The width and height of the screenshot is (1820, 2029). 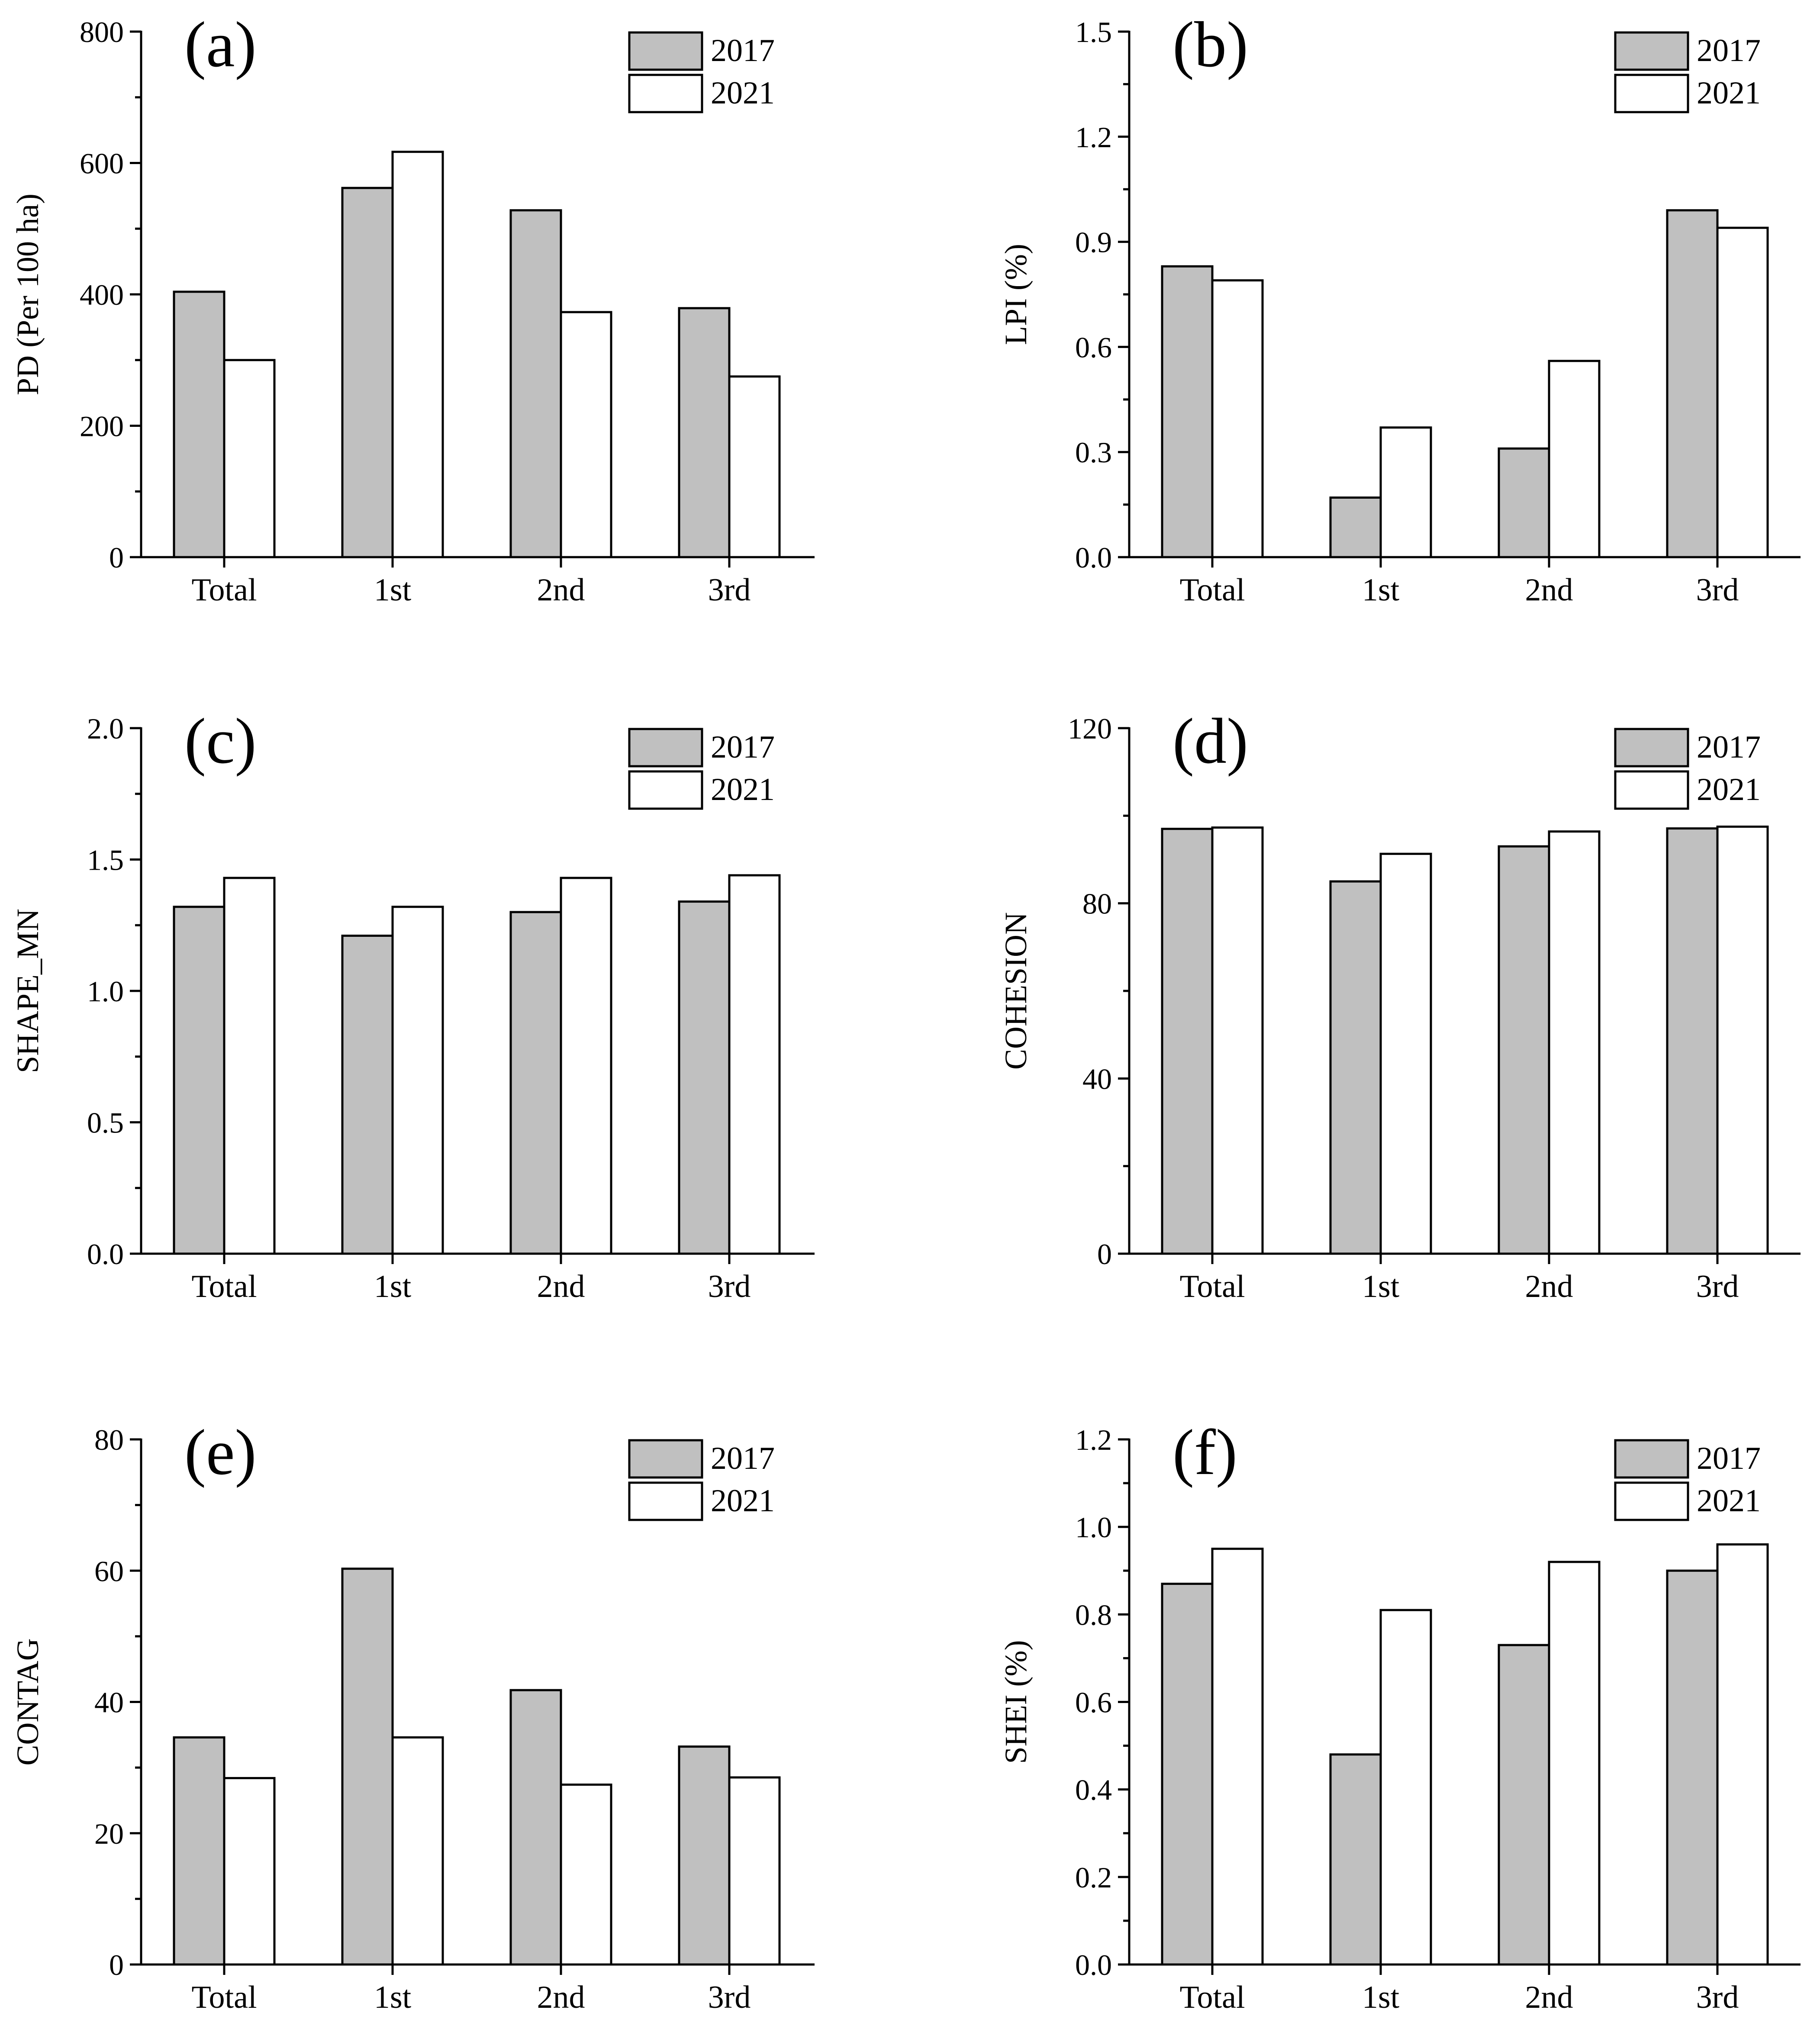 What do you see at coordinates (27, 1701) in the screenshot?
I see `y-axis-title: CONTAG` at bounding box center [27, 1701].